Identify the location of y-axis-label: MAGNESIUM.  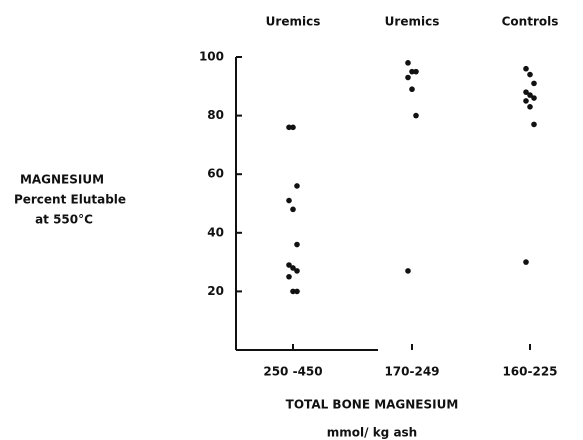
(62, 180).